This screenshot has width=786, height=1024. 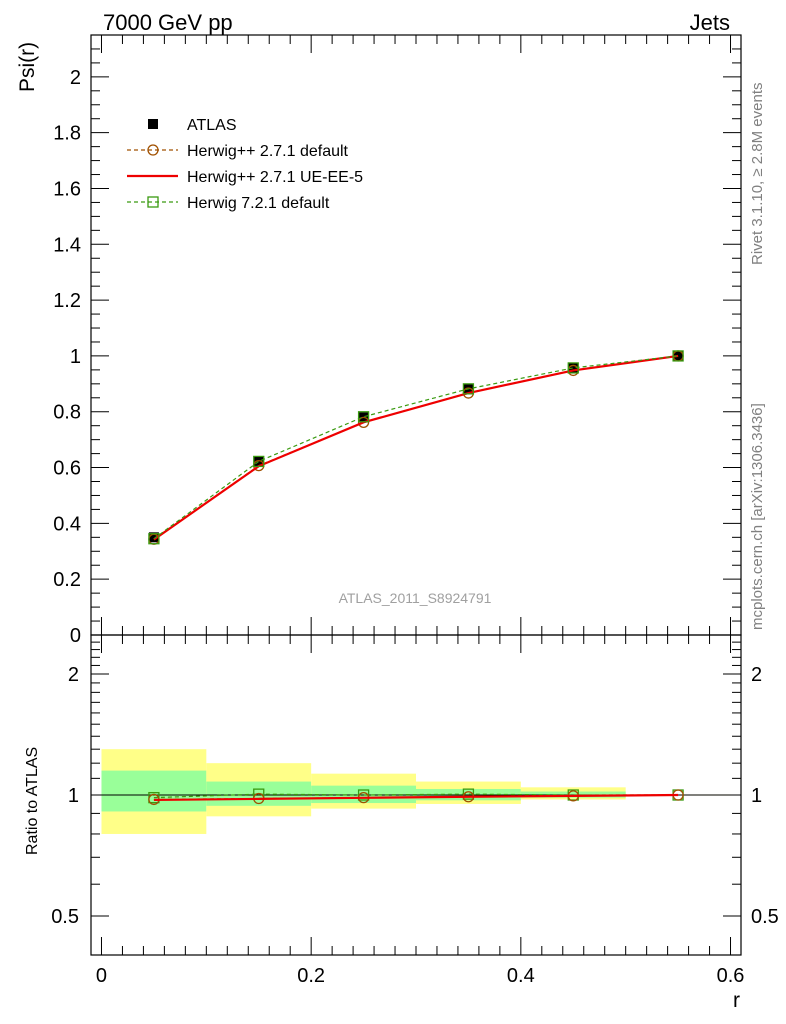 I want to click on x-tick-label: 0.2, so click(x=311, y=976).